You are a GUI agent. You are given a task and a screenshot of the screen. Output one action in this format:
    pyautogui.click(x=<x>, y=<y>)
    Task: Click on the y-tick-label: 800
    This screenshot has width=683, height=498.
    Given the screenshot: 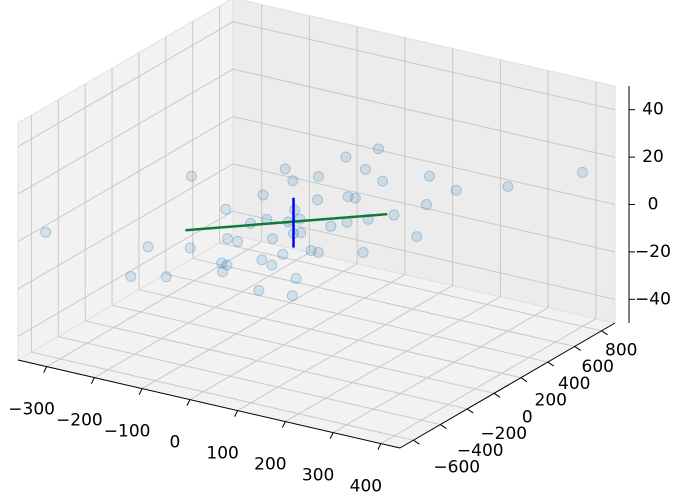 What is the action you would take?
    pyautogui.click(x=621, y=350)
    